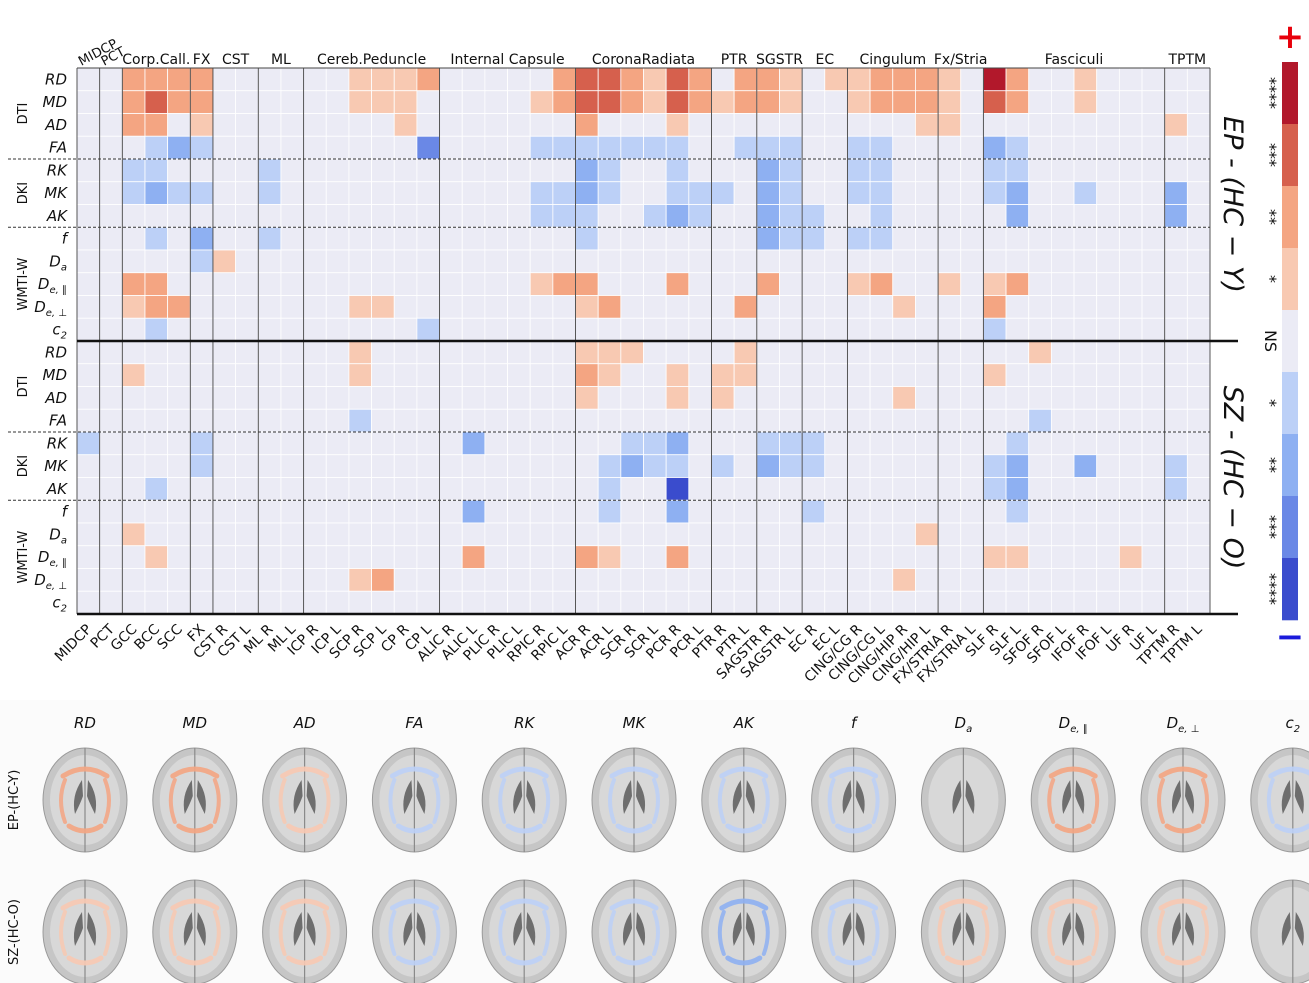  I want to click on brain-metric-title: RK, so click(524, 723).